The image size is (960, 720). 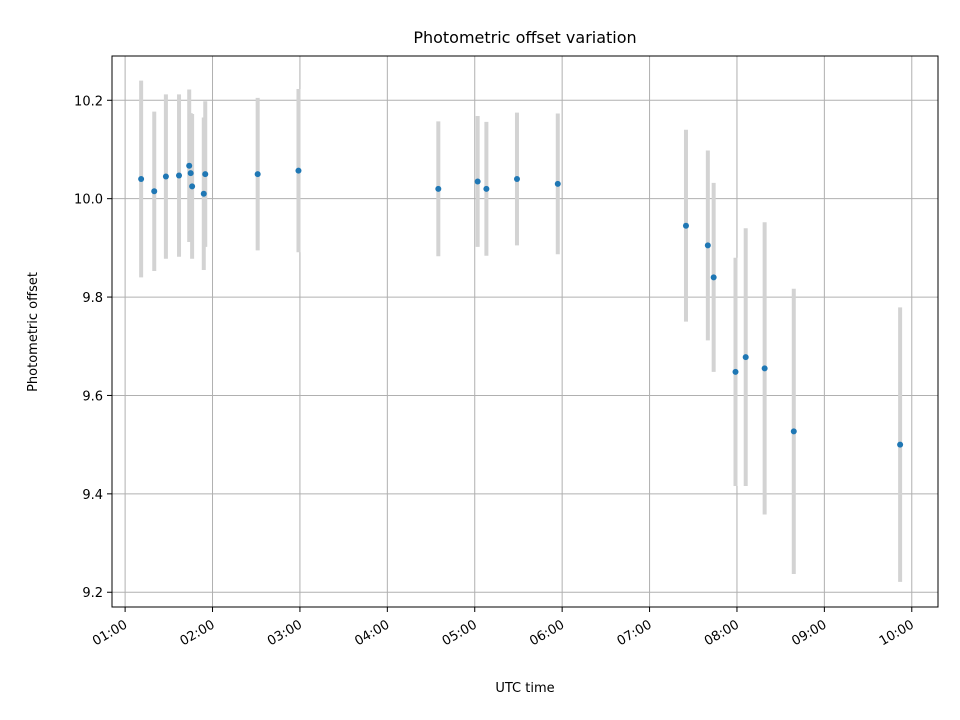 I want to click on y-tick: 10.0, so click(x=93, y=200).